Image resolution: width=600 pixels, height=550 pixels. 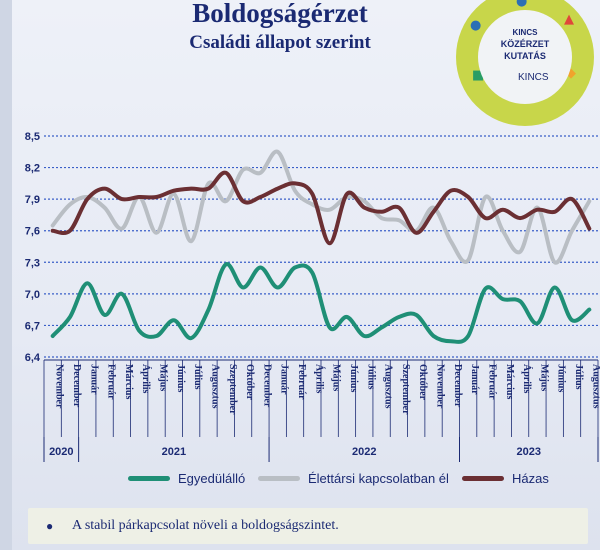 What do you see at coordinates (32, 232) in the screenshot?
I see `y-tick-label: 7,6` at bounding box center [32, 232].